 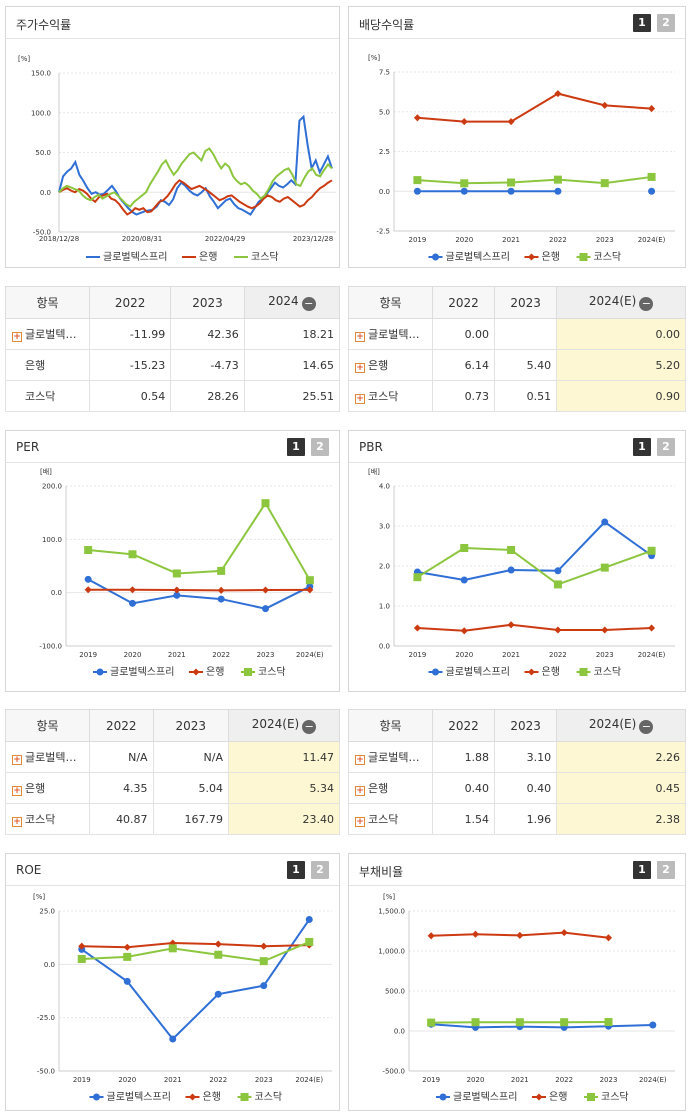 I want to click on value-cell: N/A, so click(x=121, y=757).